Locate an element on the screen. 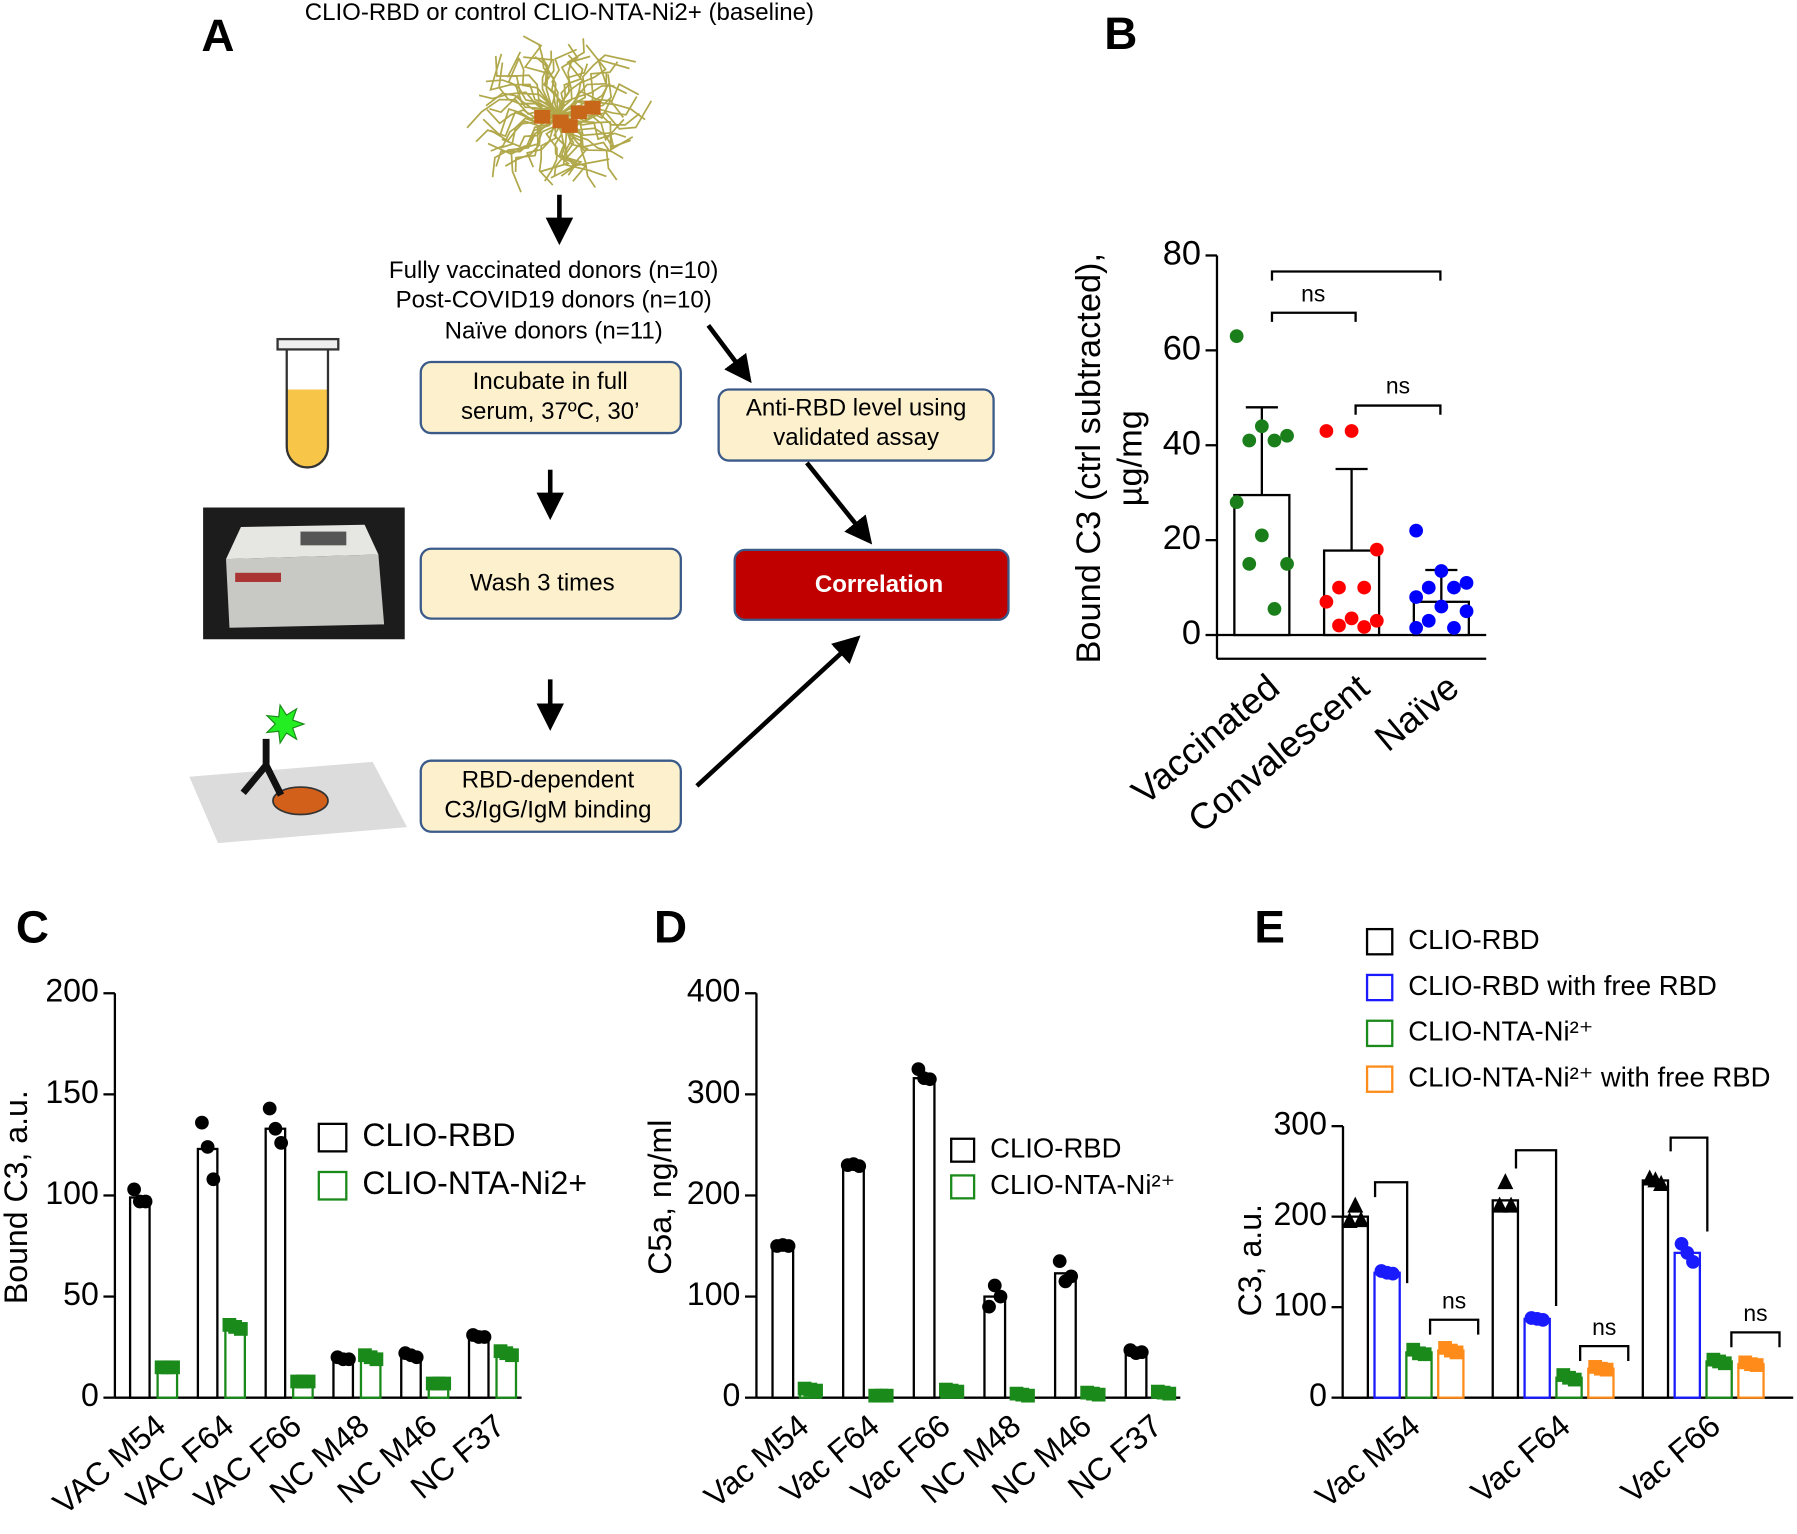 The image size is (1797, 1534). panel-label: D is located at coordinates (670, 926).